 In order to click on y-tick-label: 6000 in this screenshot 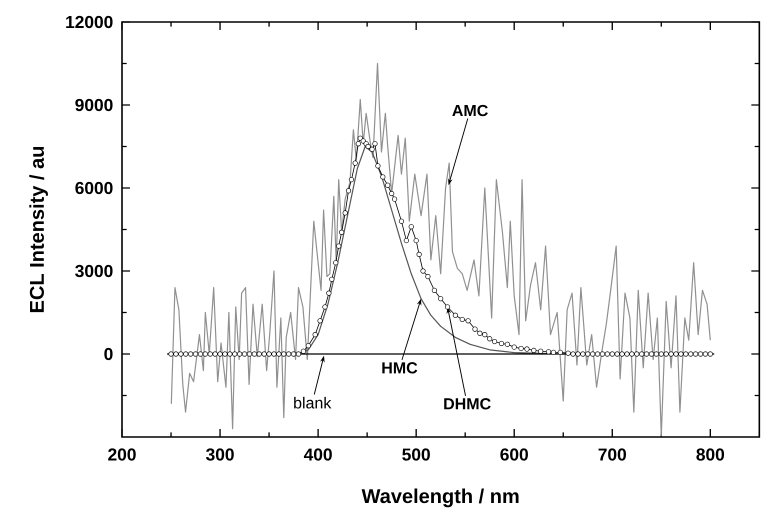, I will do `click(94, 188)`.